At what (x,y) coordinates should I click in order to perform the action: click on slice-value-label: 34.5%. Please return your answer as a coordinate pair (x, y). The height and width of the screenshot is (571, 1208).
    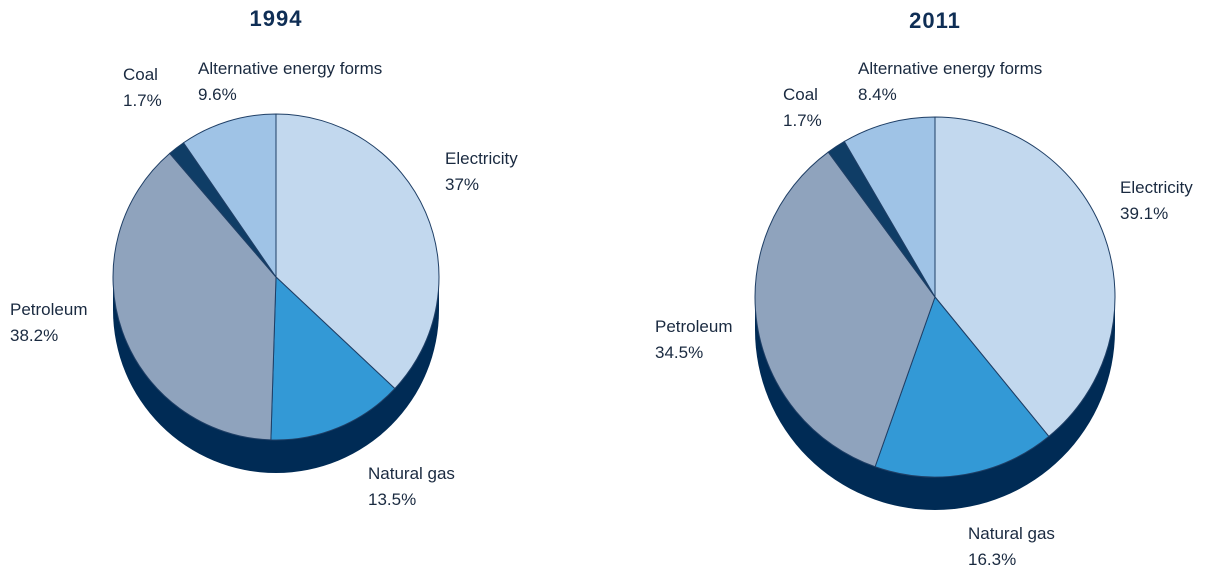
    Looking at the image, I should click on (679, 352).